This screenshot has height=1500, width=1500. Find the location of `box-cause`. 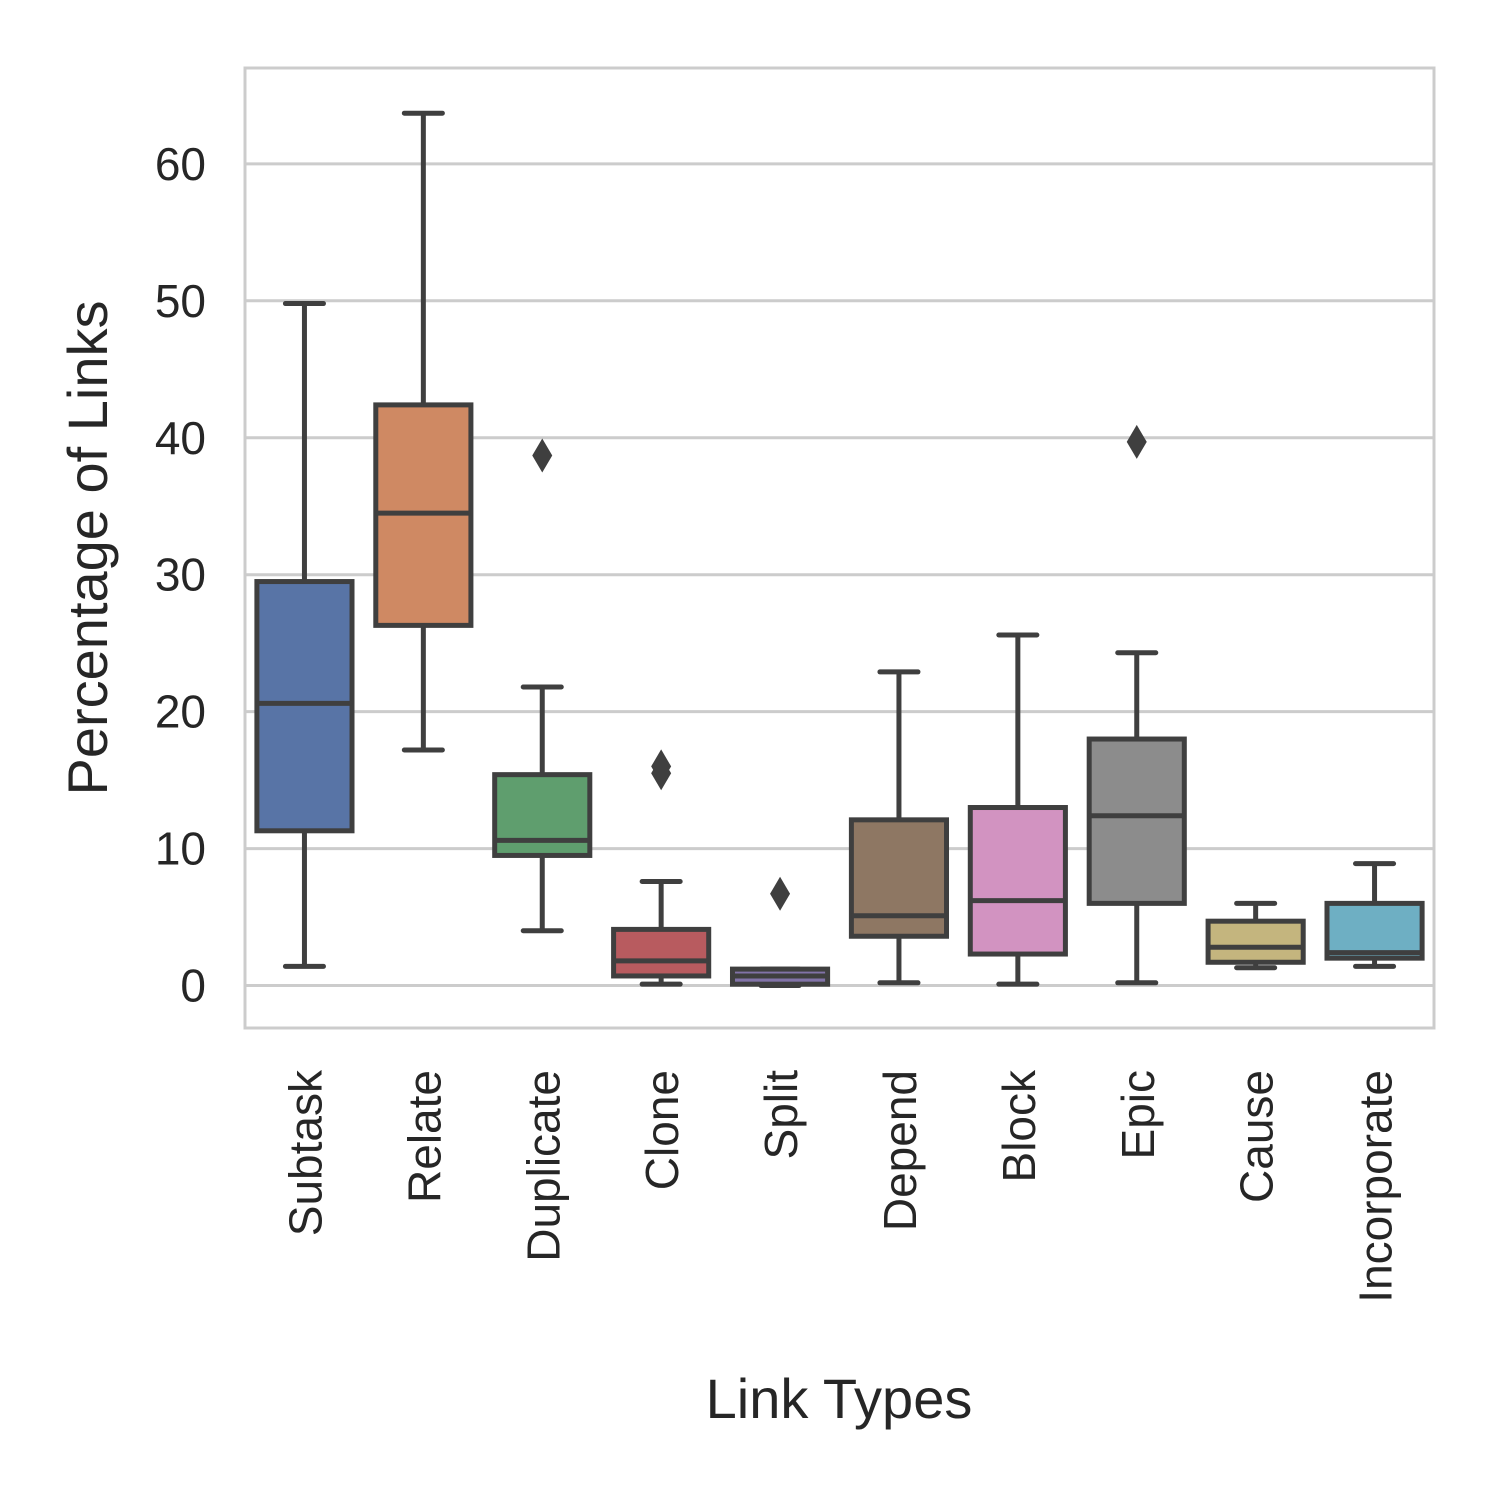

box-cause is located at coordinates (1255, 935).